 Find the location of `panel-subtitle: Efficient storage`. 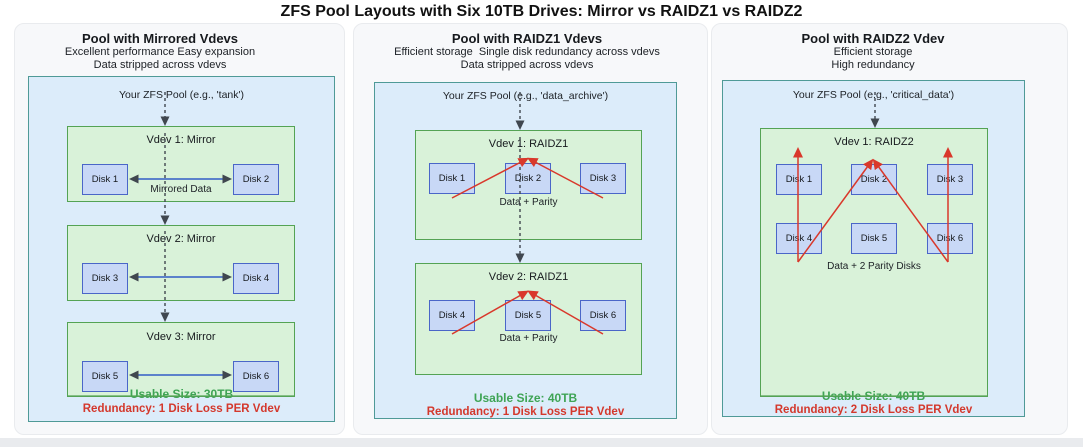

panel-subtitle: Efficient storage is located at coordinates (873, 52).